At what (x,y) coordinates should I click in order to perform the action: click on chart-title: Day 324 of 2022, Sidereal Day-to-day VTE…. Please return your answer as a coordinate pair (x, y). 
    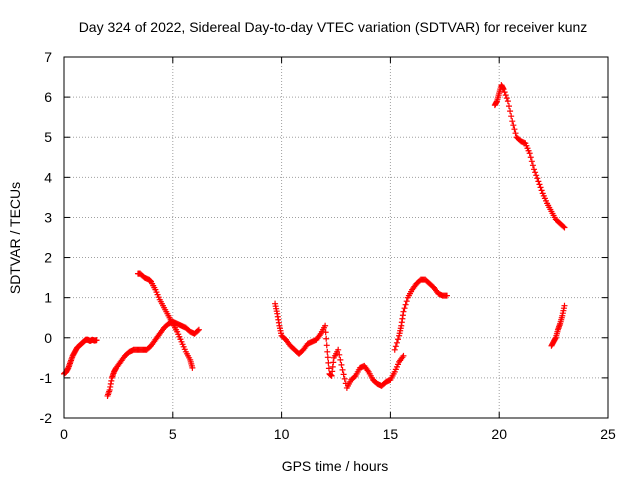
    Looking at the image, I should click on (333, 27).